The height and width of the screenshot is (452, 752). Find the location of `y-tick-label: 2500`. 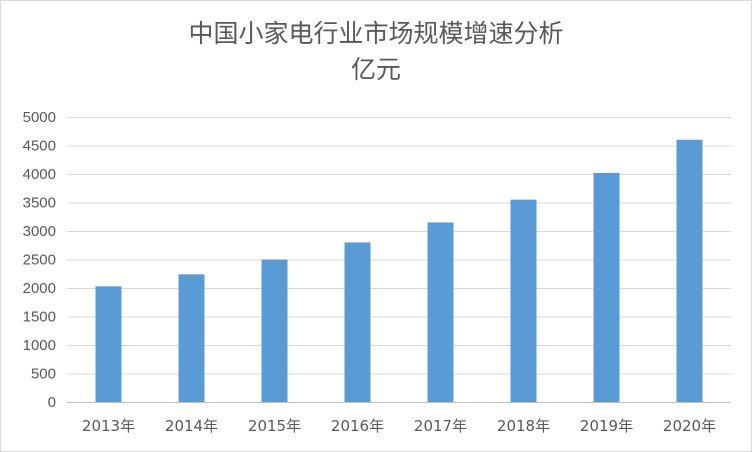

y-tick-label: 2500 is located at coordinates (39, 260).